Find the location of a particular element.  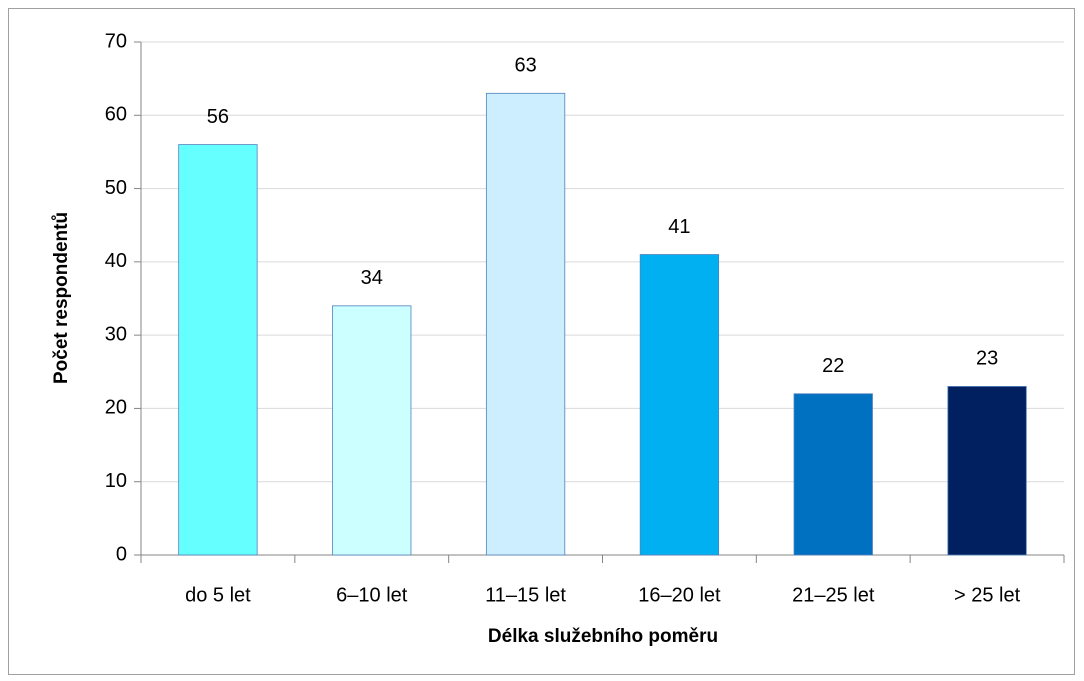

y-tick-label: 40 is located at coordinates (116, 261).